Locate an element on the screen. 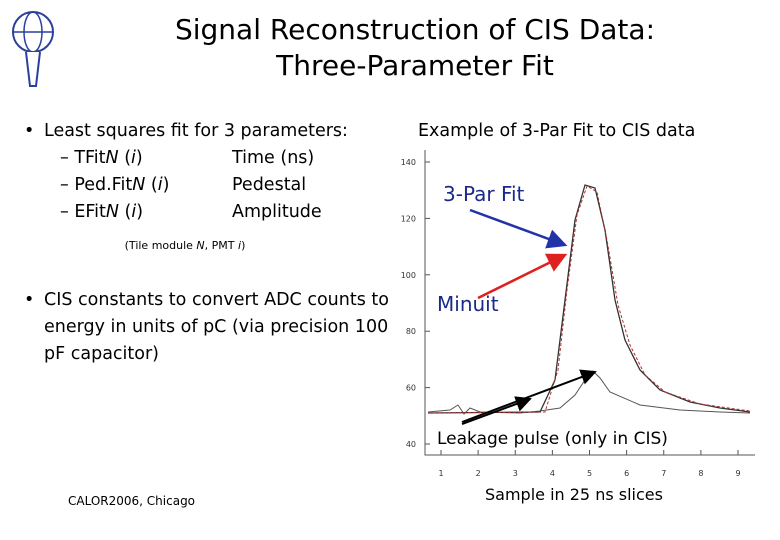 The width and height of the screenshot is (780, 540). x-tick-label: 7 is located at coordinates (663, 473).